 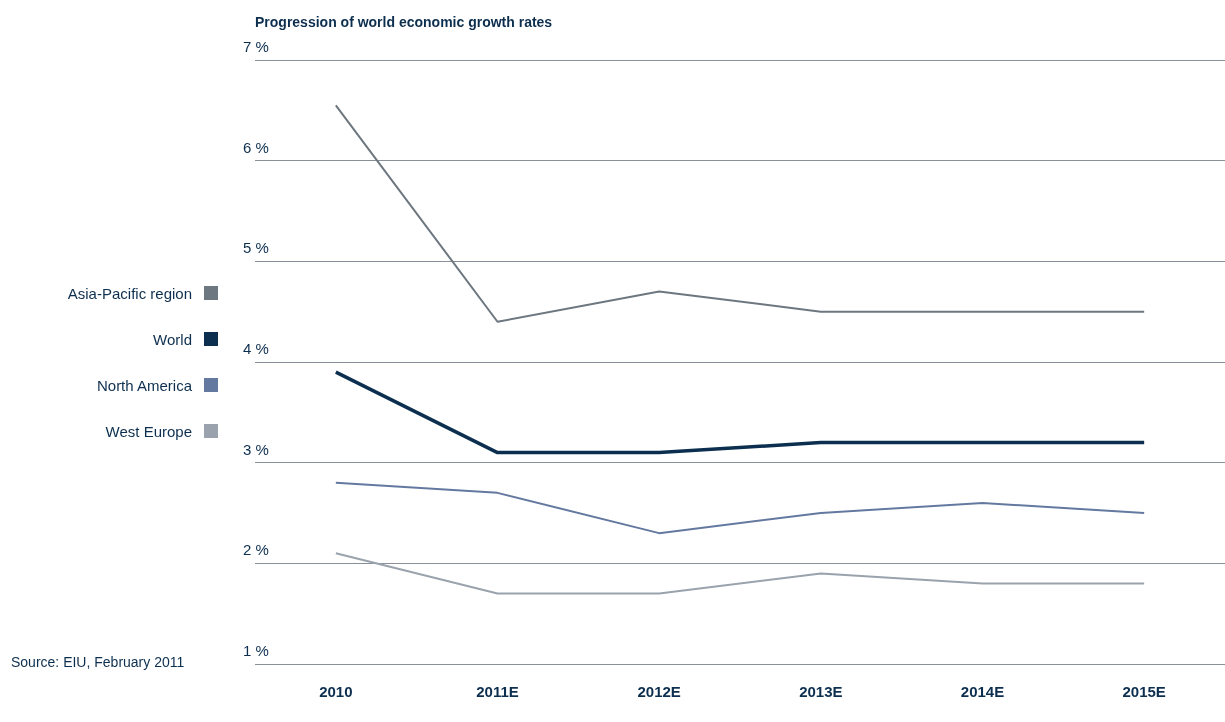 What do you see at coordinates (144, 385) in the screenshot?
I see `legend-label: North America` at bounding box center [144, 385].